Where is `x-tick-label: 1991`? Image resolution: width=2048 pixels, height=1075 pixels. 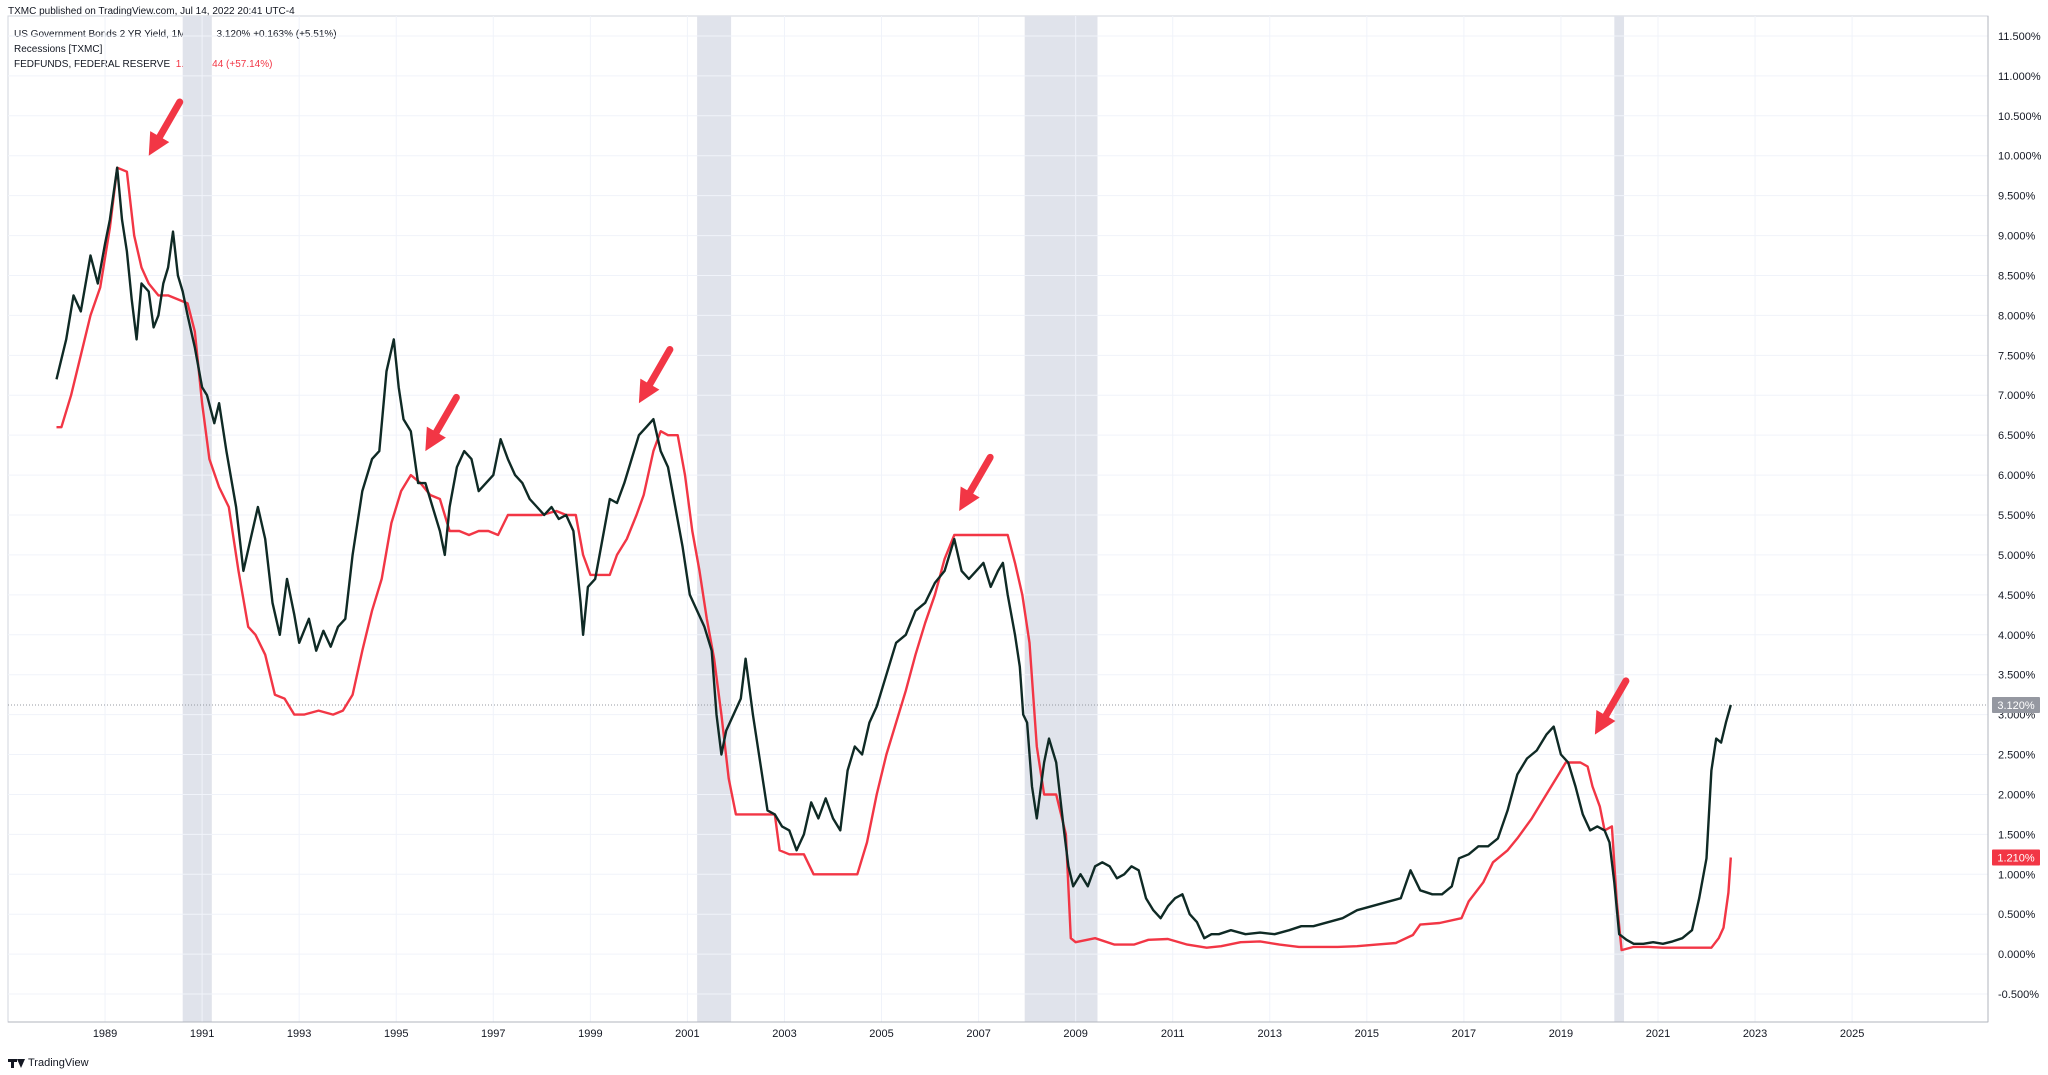 x-tick-label: 1991 is located at coordinates (202, 1034).